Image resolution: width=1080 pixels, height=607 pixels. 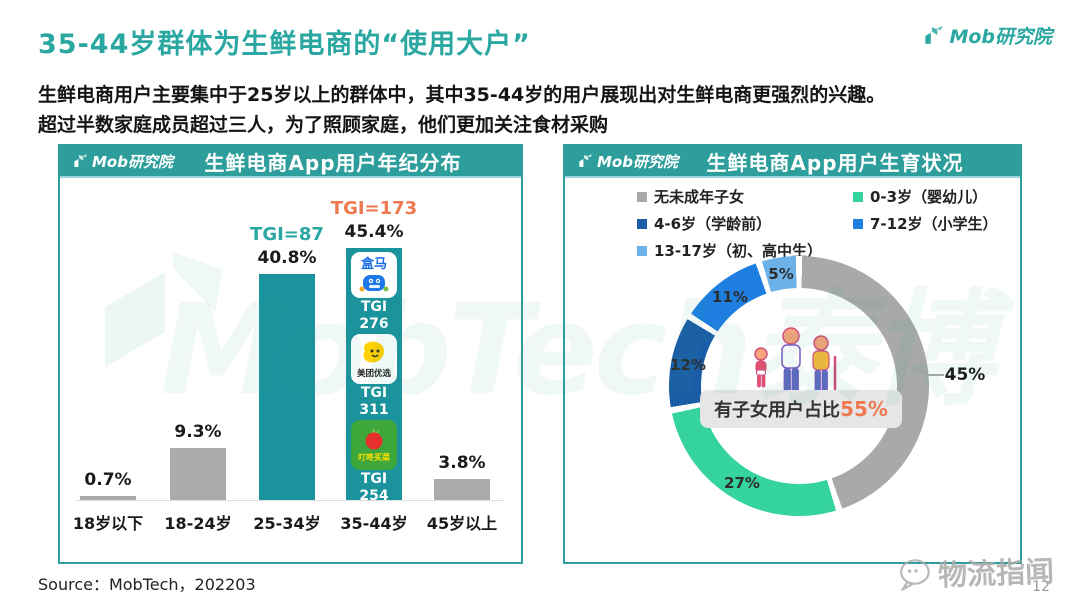 What do you see at coordinates (374, 458) in the screenshot?
I see `dingdong-app-name: 叮咚买菜` at bounding box center [374, 458].